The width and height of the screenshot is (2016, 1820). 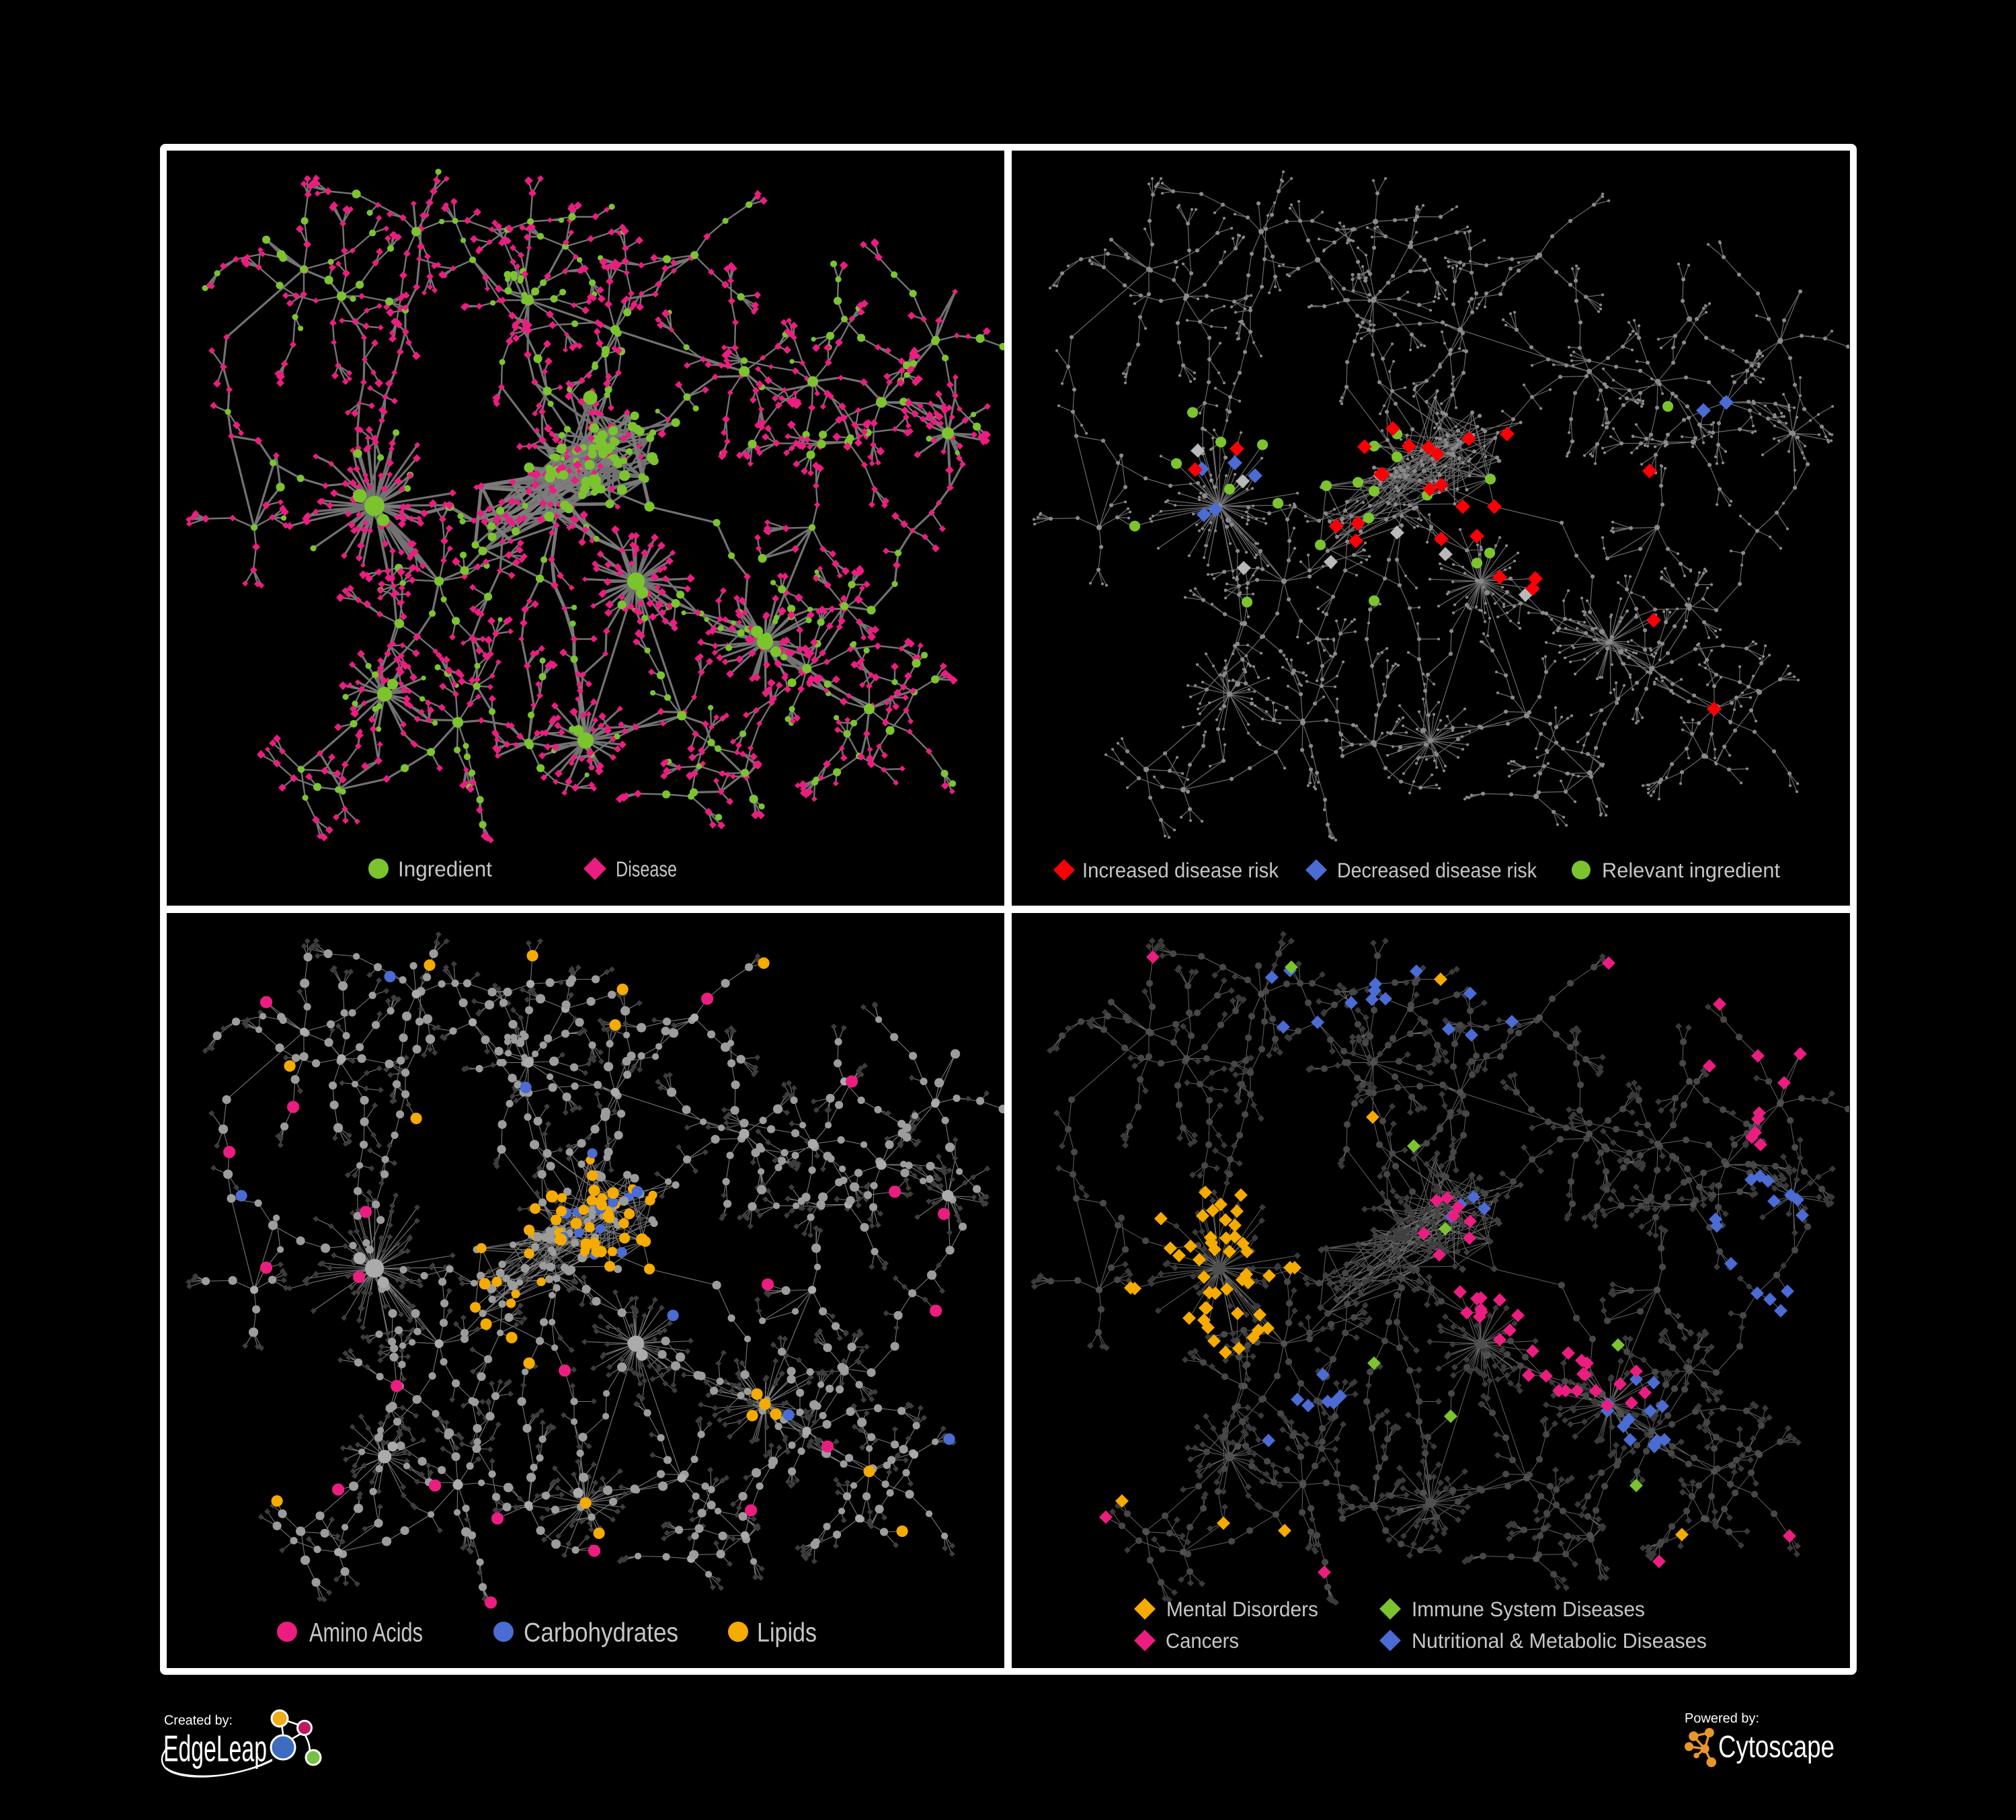 I want to click on svg-text:Nutritional & Metabolic Diseas: Nutritional & Metabolic Diseases, so click(x=1559, y=1641).